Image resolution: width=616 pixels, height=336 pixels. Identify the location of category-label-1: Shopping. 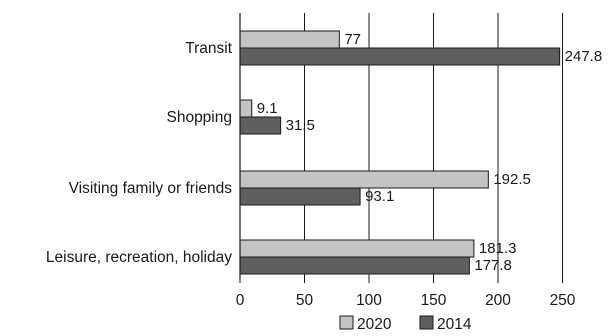
(199, 117).